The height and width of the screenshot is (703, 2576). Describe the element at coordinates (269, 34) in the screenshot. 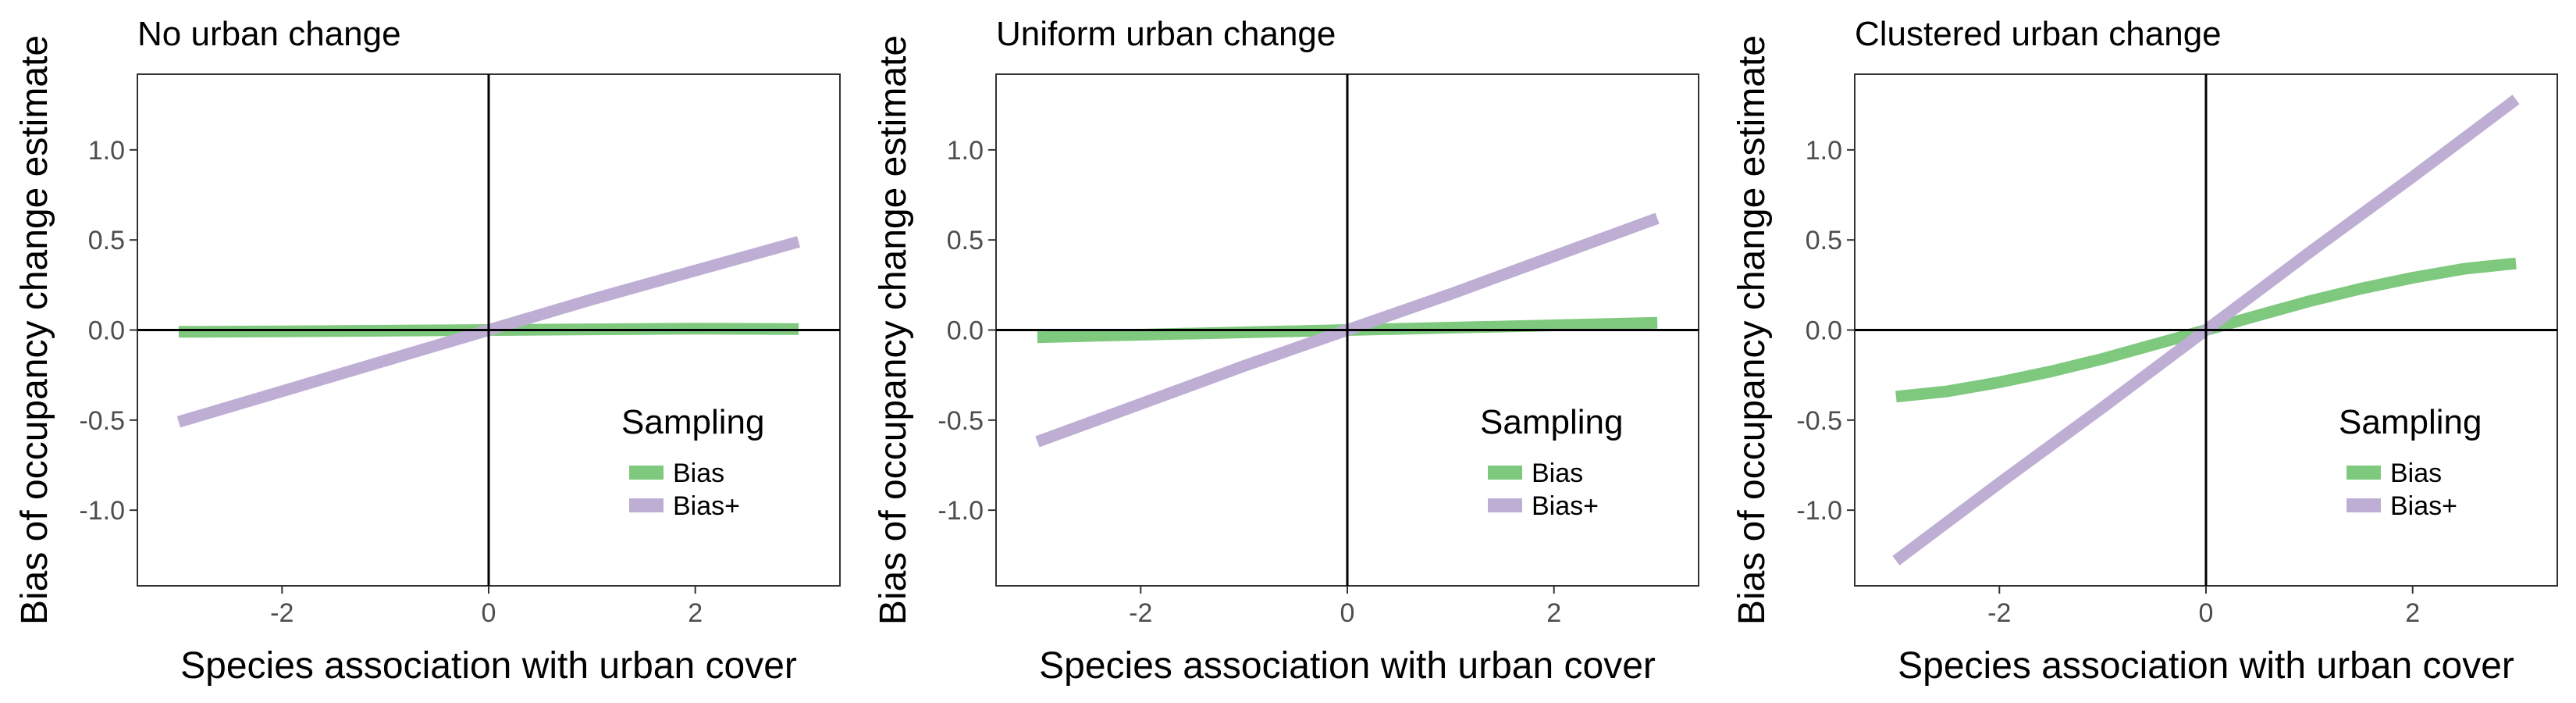

I see `panel-title: No urban change` at that location.